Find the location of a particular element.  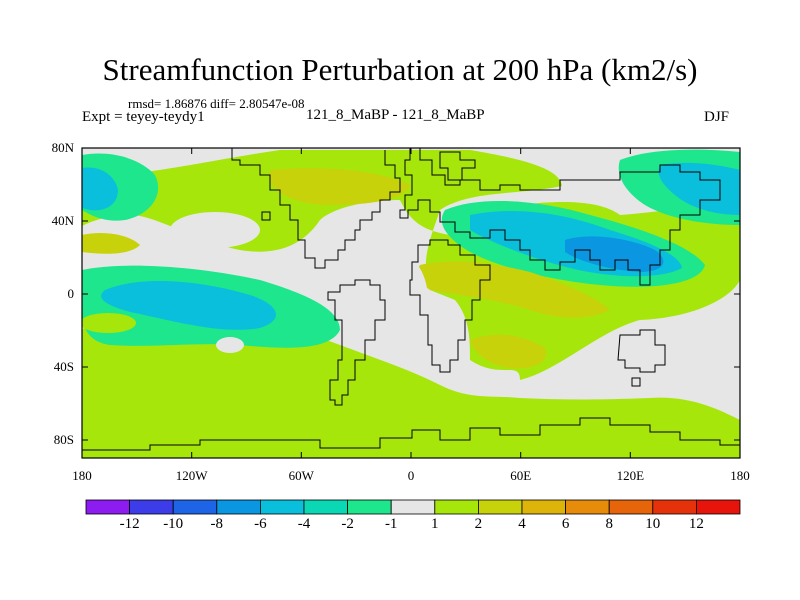

contour-neg6-asia-center is located at coordinates (614, 254).